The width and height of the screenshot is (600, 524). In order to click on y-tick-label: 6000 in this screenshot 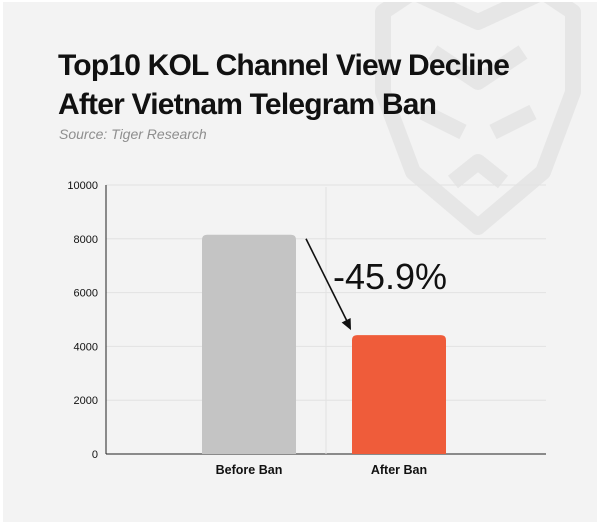, I will do `click(86, 294)`.